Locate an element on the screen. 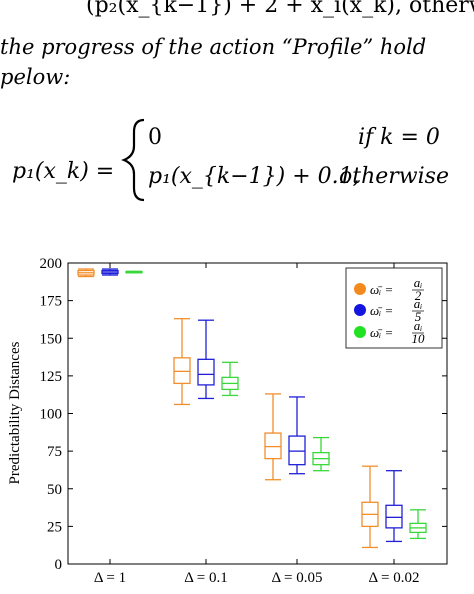 This screenshot has height=594, width=474. y-tick-label: 25 is located at coordinates (54, 527).